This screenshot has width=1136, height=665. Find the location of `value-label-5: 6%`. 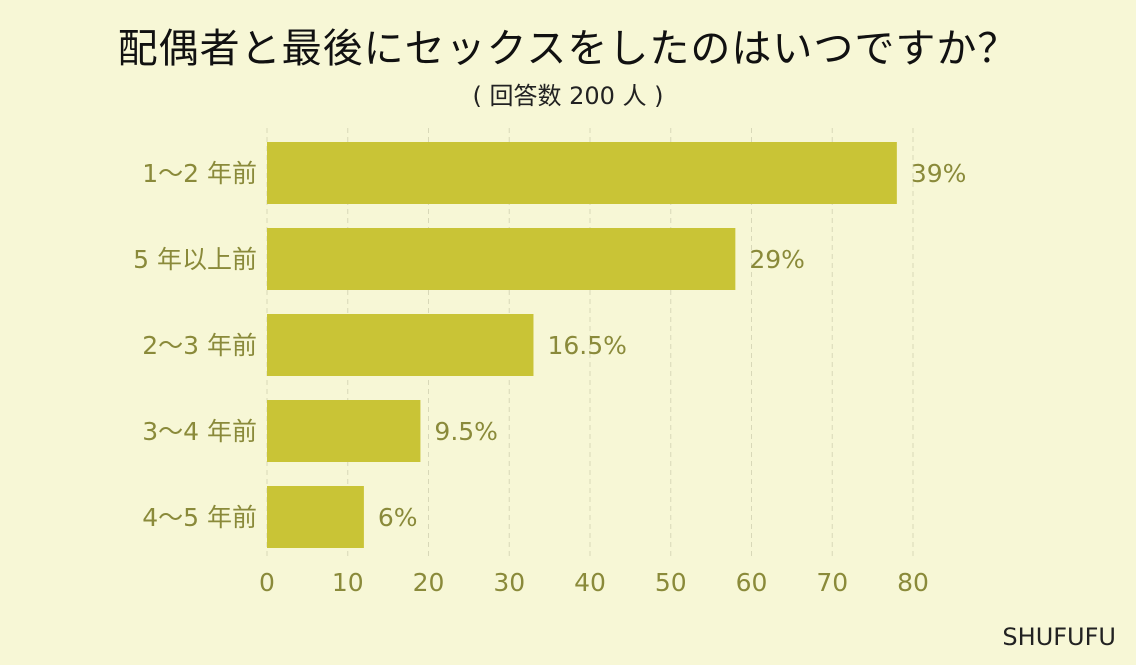

value-label-5: 6% is located at coordinates (398, 517).